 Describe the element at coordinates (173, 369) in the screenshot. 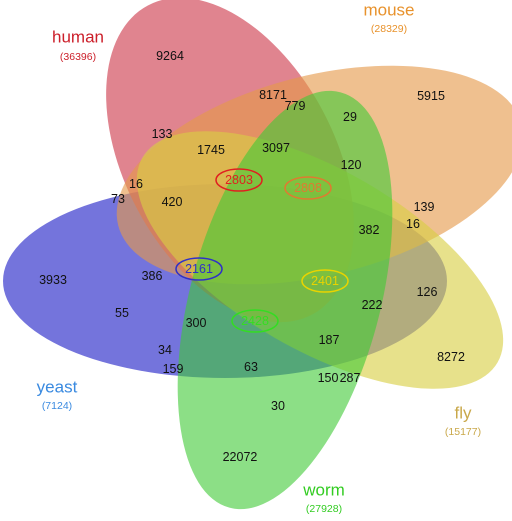

I see `region-count: 159` at that location.